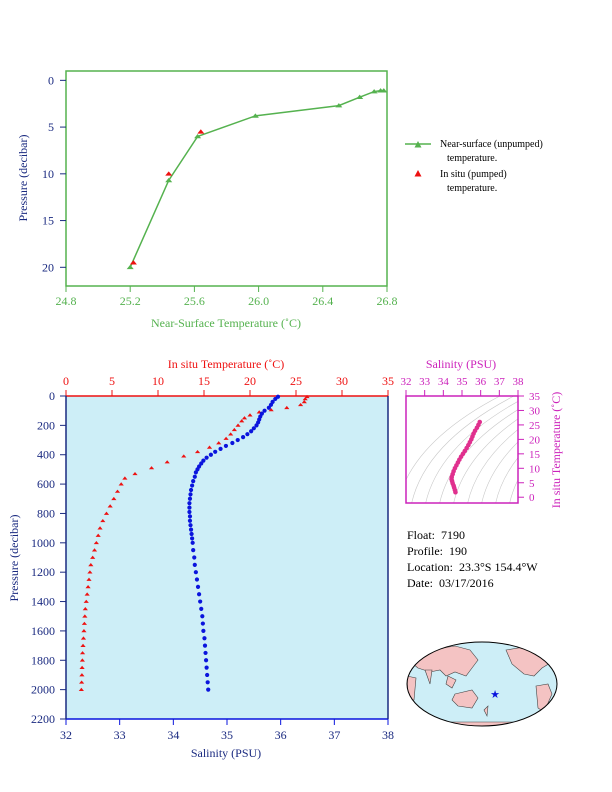 Image resolution: width=612 pixels, height=792 pixels. Describe the element at coordinates (463, 382) in the screenshot. I see `ts-salinity-tick-label: 35` at that location.